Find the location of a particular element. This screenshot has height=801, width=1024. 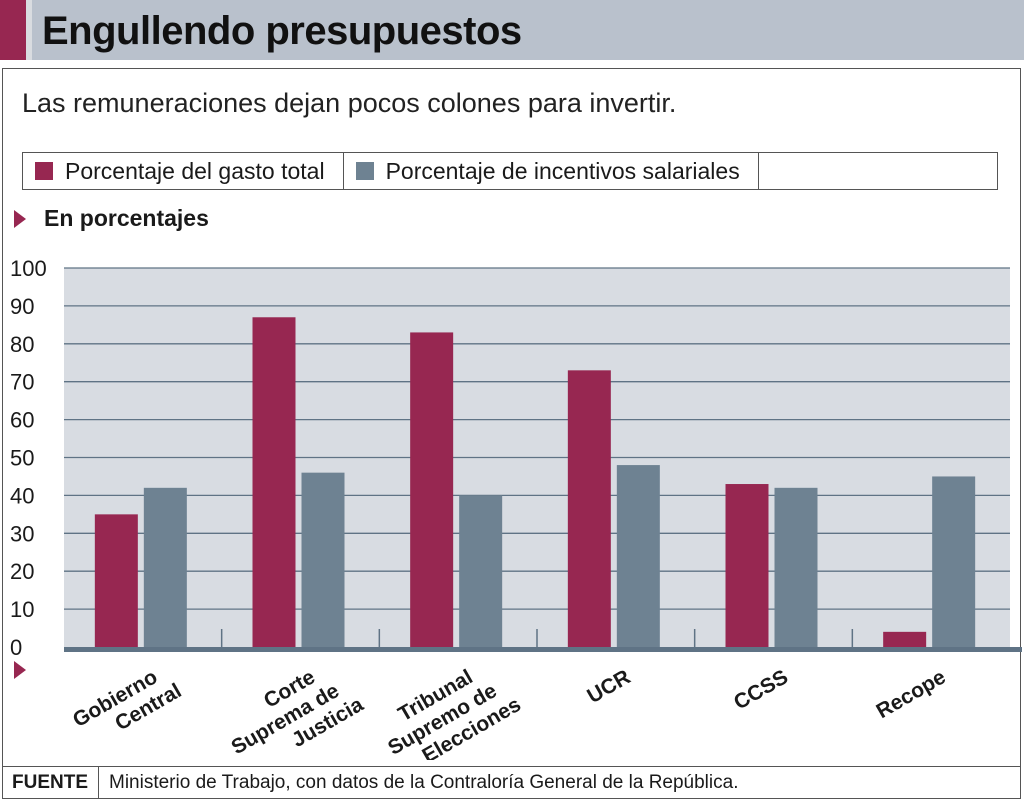

x-category-label: TribunalSupremo deElecciones is located at coordinates (448, 705).